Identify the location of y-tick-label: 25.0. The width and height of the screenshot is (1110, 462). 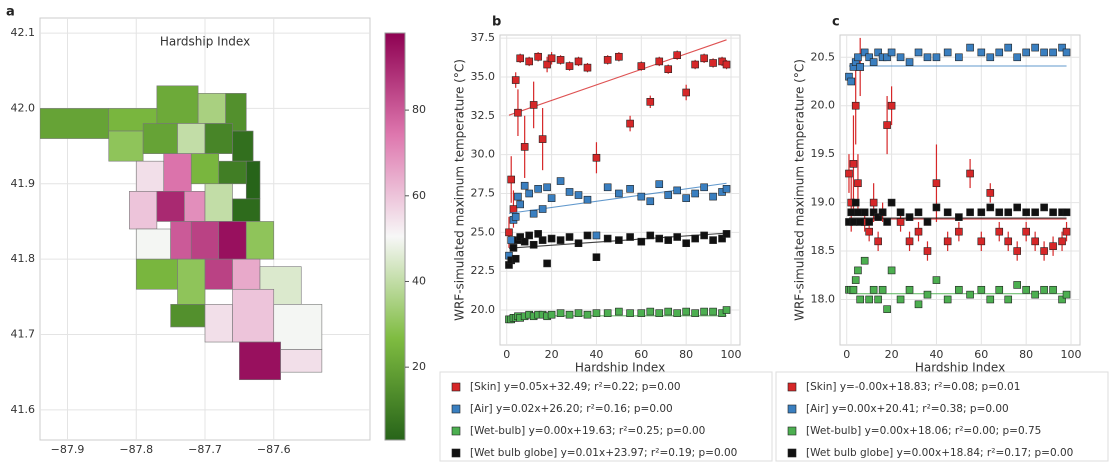
(483, 231).